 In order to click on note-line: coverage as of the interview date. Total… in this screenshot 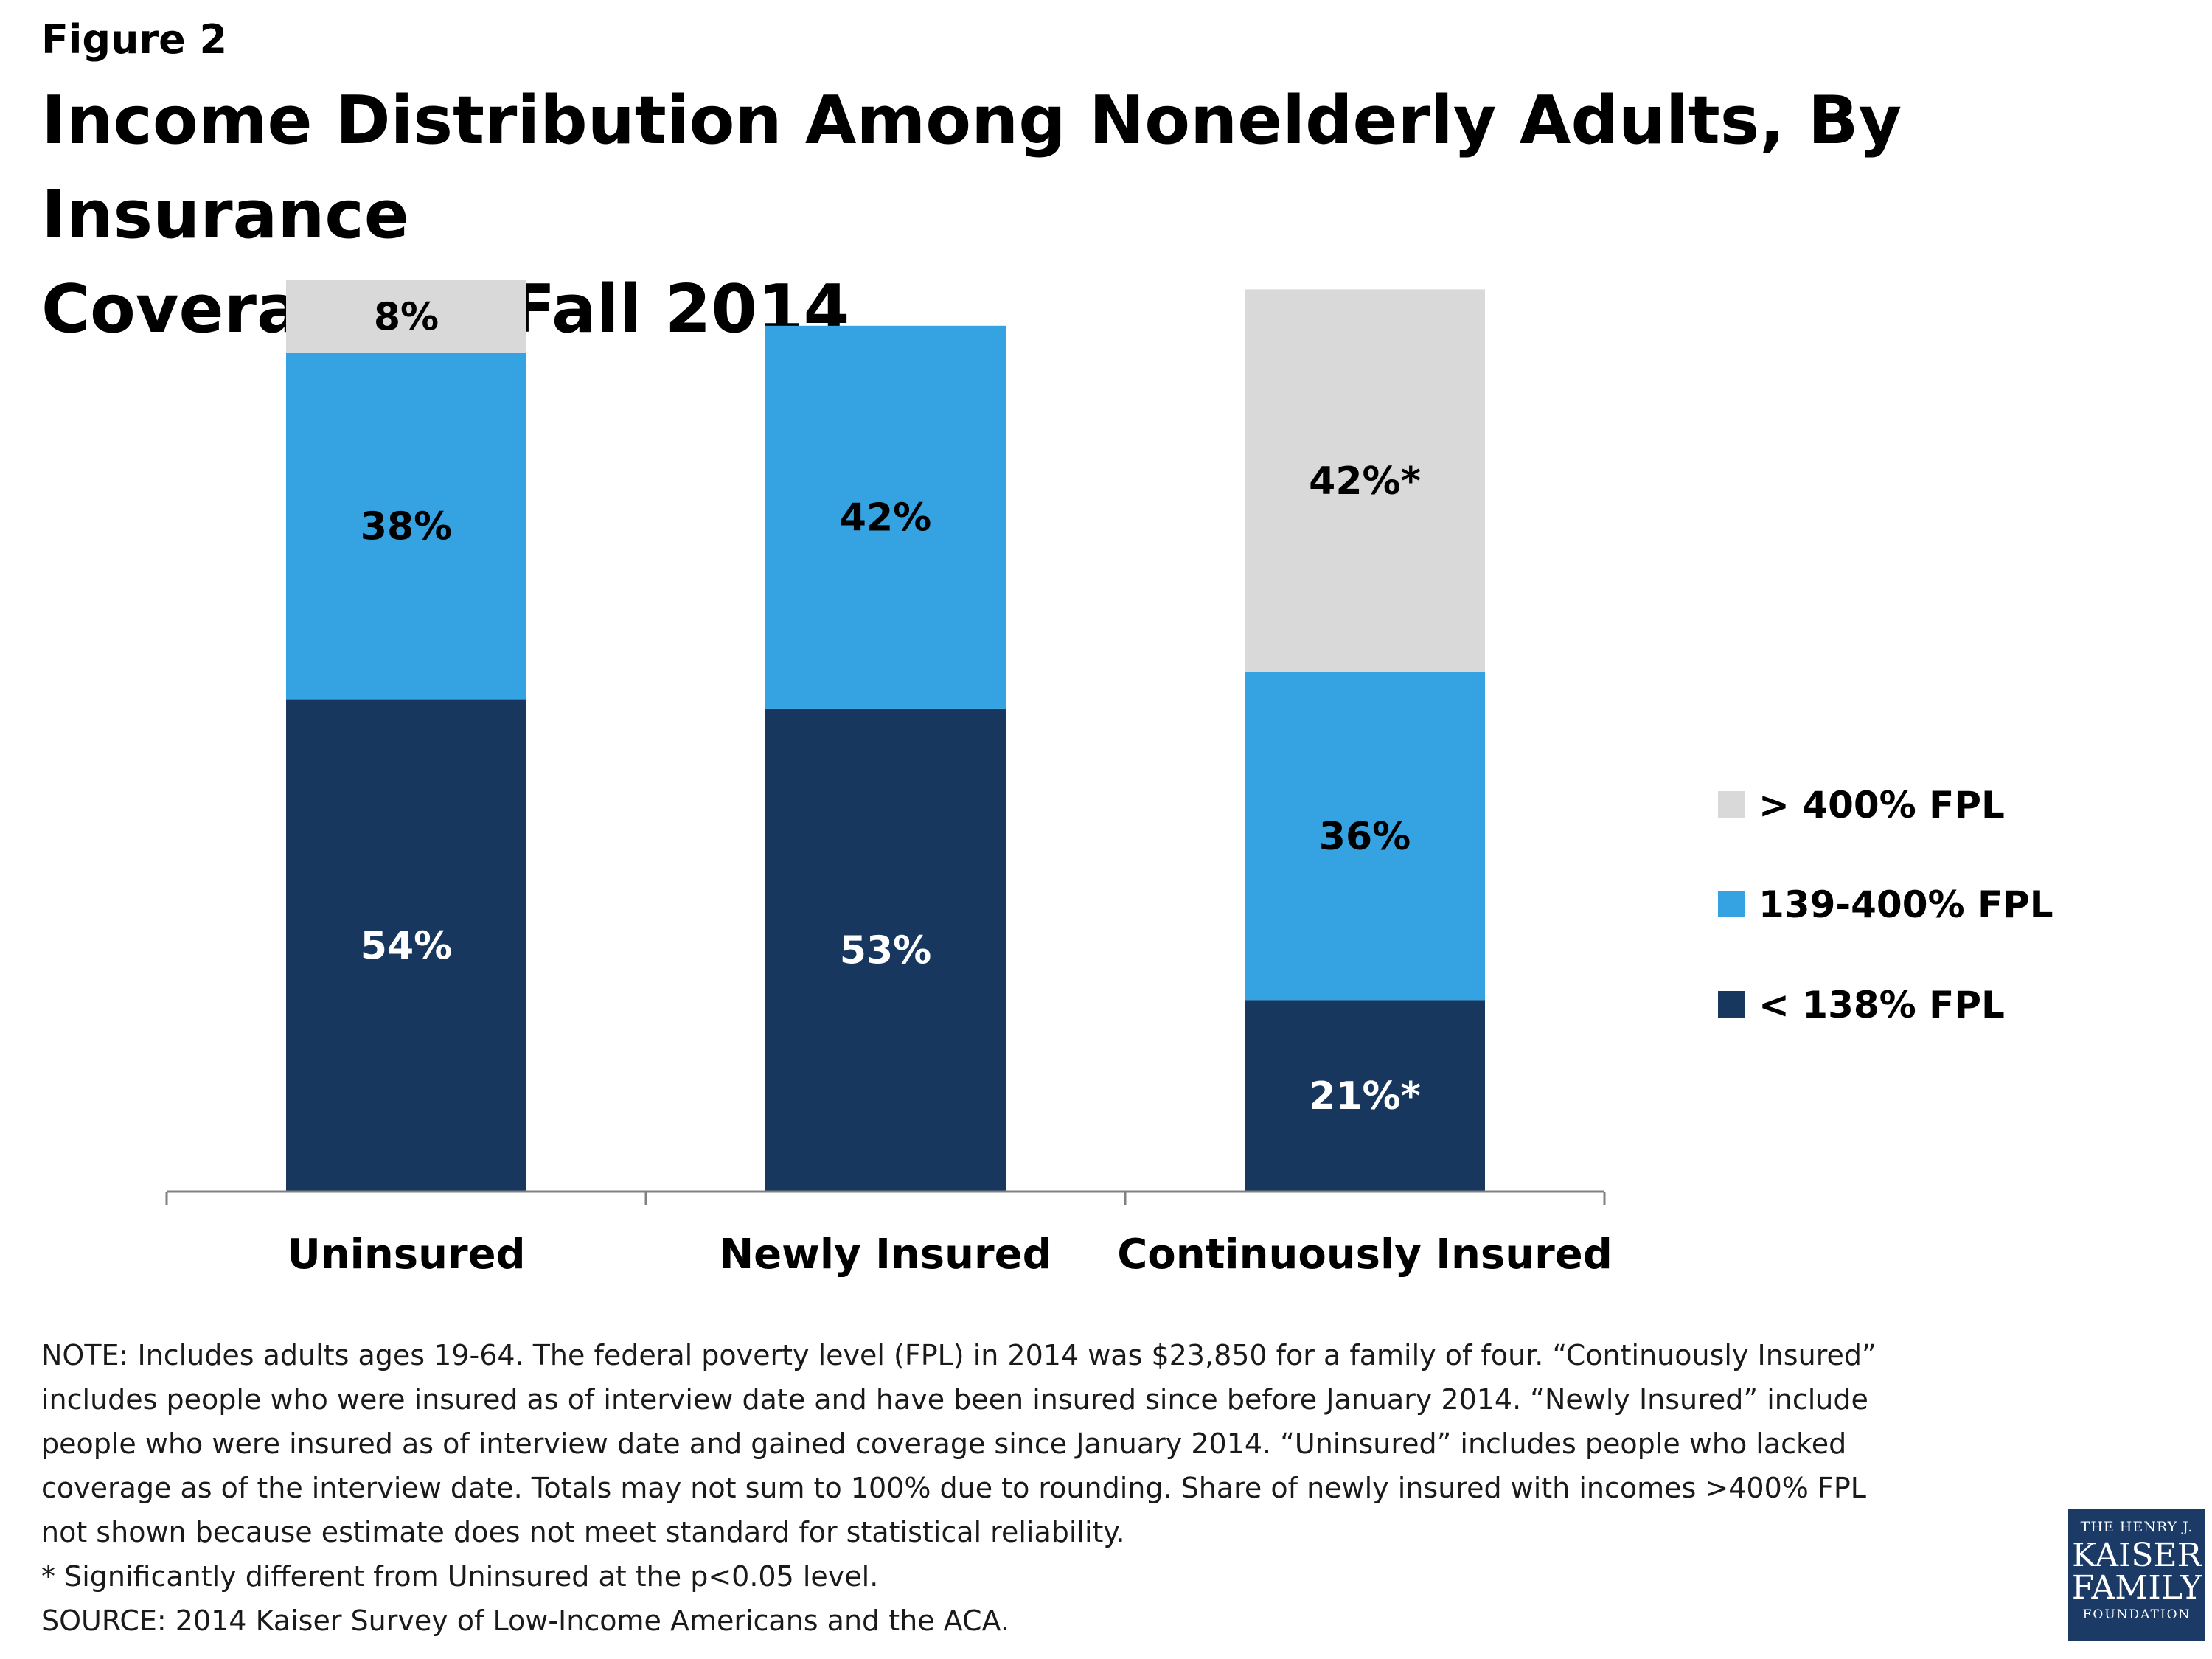, I will do `click(953, 1488)`.